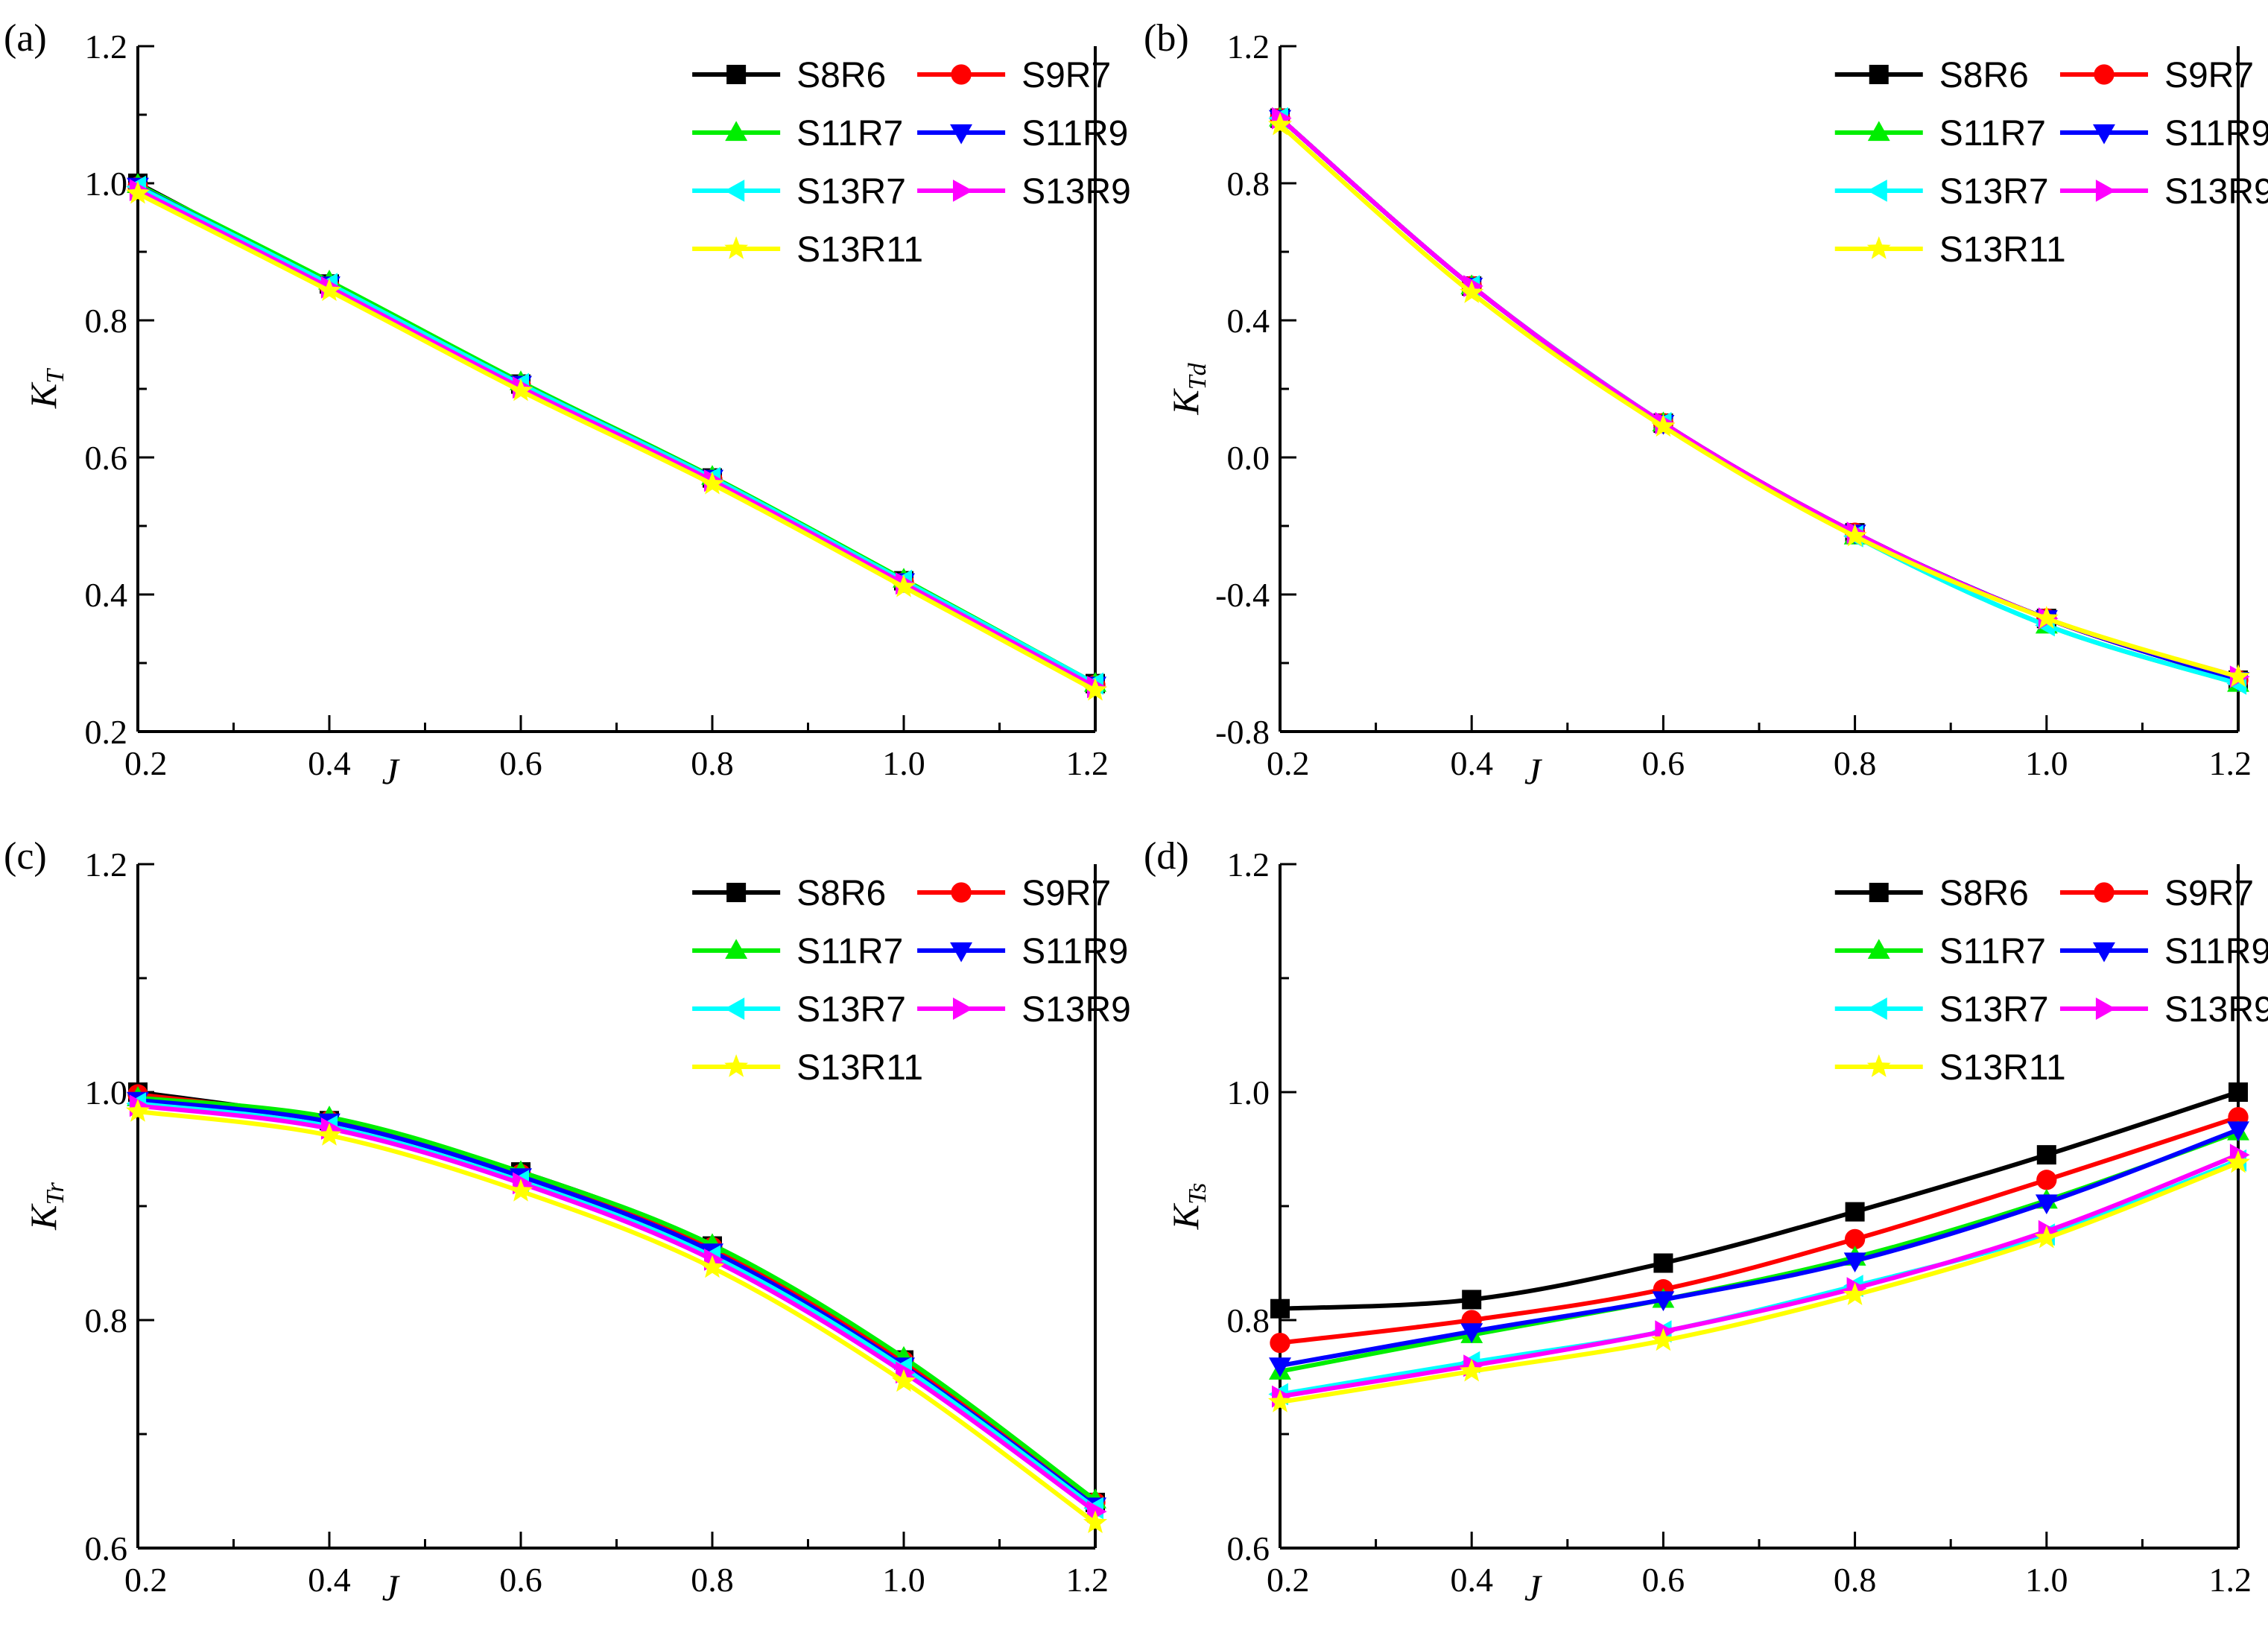 The image size is (2268, 1630). What do you see at coordinates (26, 38) in the screenshot?
I see `panel-label: (a)` at bounding box center [26, 38].